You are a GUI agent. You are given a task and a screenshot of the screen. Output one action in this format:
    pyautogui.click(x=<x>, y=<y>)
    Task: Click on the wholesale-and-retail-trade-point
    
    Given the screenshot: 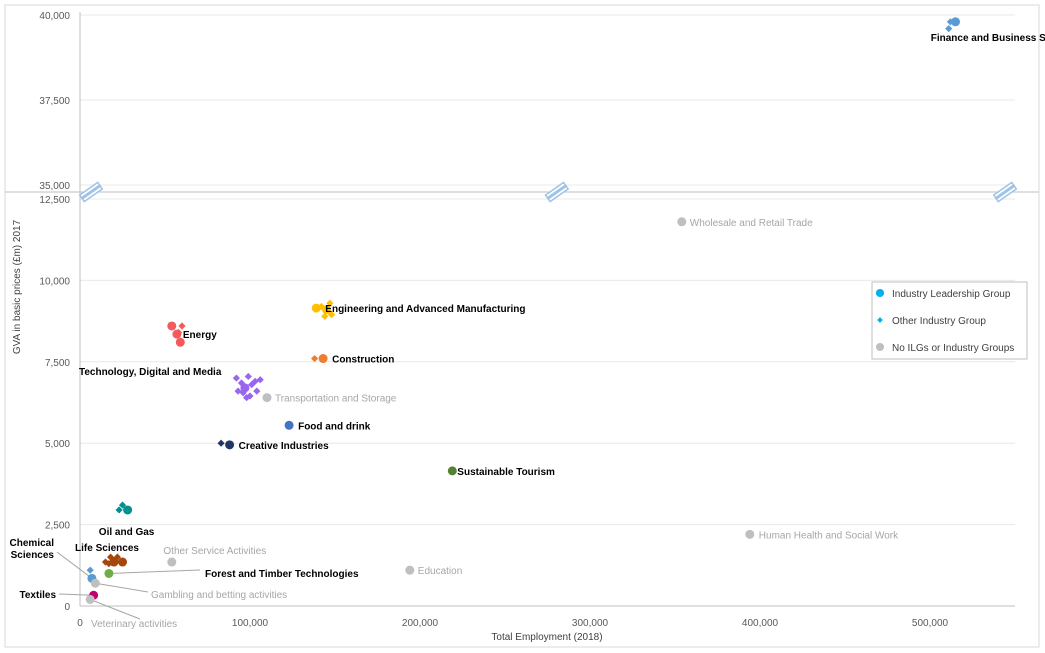 What is the action you would take?
    pyautogui.click(x=682, y=222)
    